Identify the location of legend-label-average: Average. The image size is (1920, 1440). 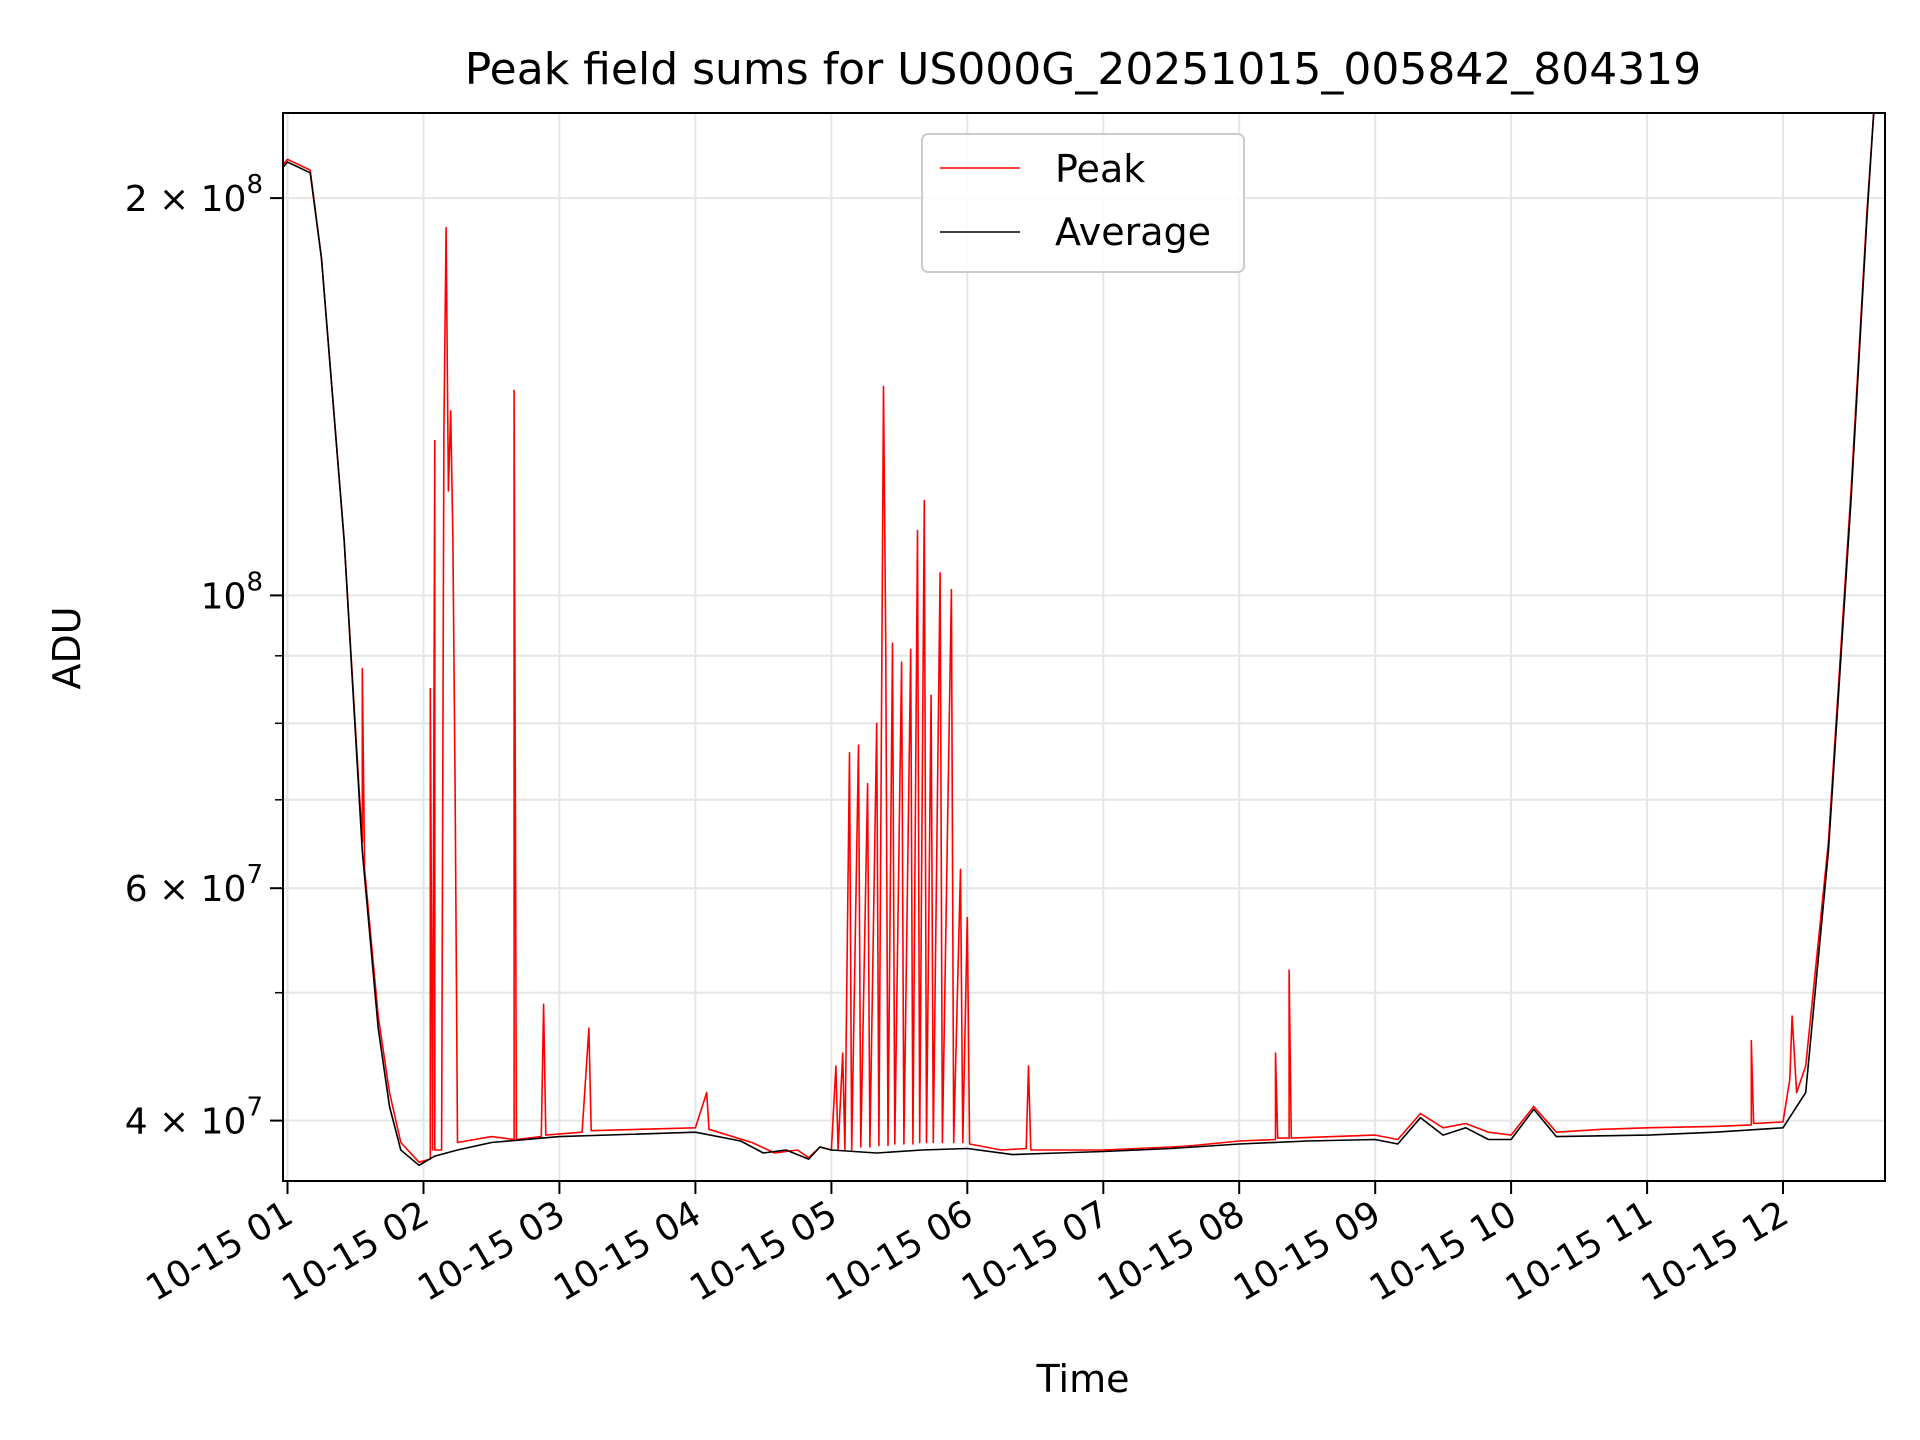
(1133, 232).